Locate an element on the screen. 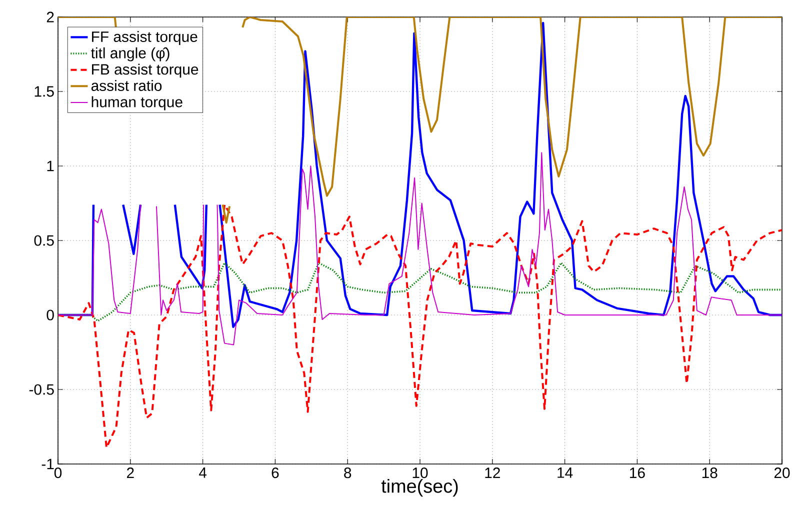  legend-label: FF assist torque is located at coordinates (145, 38).